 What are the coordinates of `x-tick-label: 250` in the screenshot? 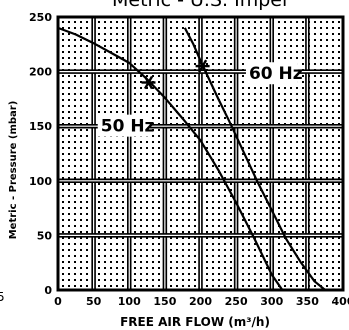 It's located at (236, 301).